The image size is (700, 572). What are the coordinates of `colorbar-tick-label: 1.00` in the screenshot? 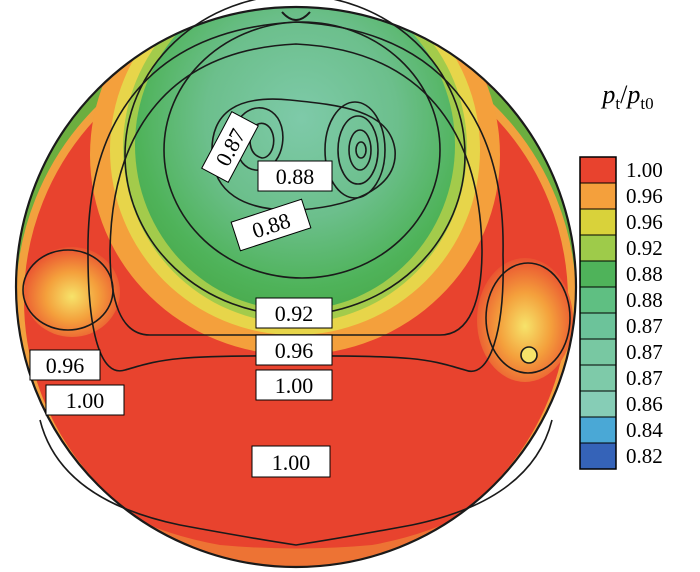 It's located at (644, 170).